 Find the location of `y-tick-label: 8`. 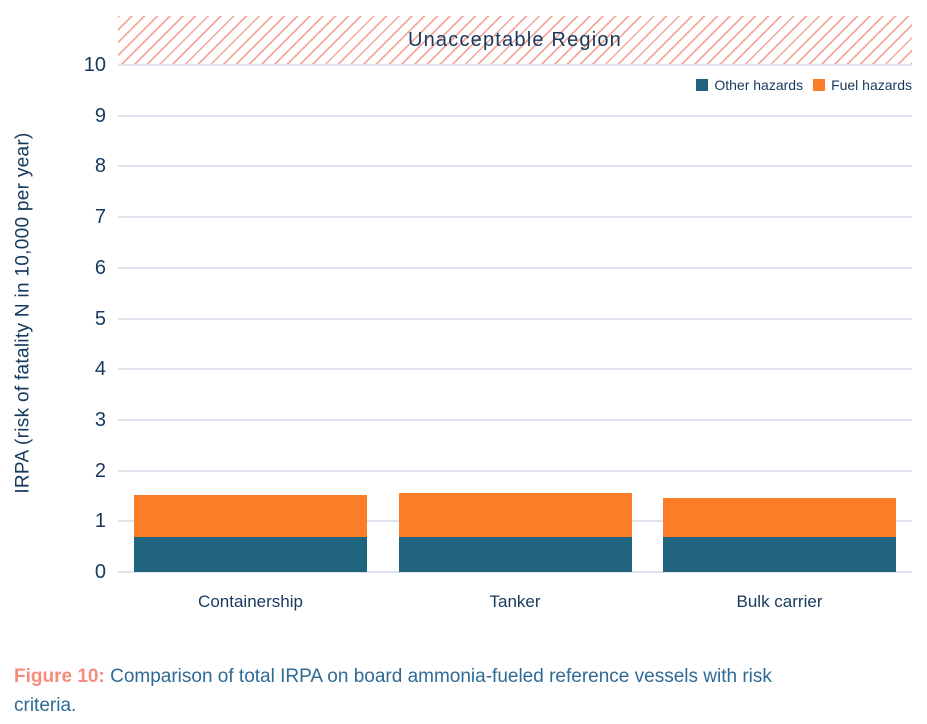

y-tick-label: 8 is located at coordinates (100, 166).